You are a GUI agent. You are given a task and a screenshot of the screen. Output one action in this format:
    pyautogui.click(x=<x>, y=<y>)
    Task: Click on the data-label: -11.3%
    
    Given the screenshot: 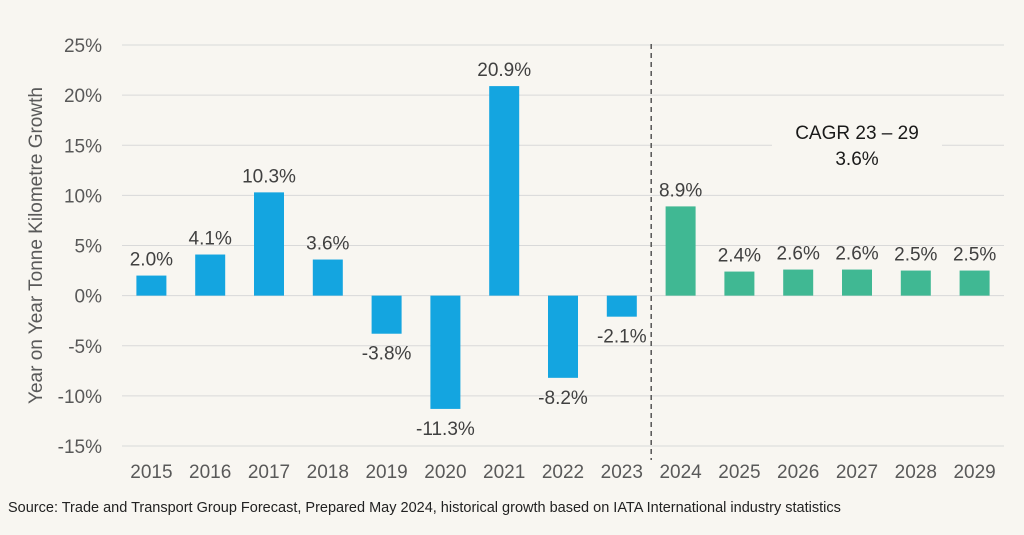 What is the action you would take?
    pyautogui.click(x=445, y=429)
    